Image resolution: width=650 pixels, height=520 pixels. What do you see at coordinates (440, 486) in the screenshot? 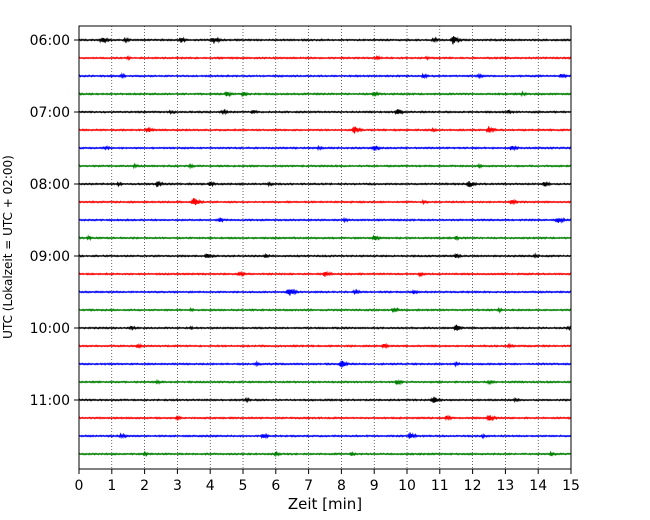
I see `x-tick-label: 11` at bounding box center [440, 486].